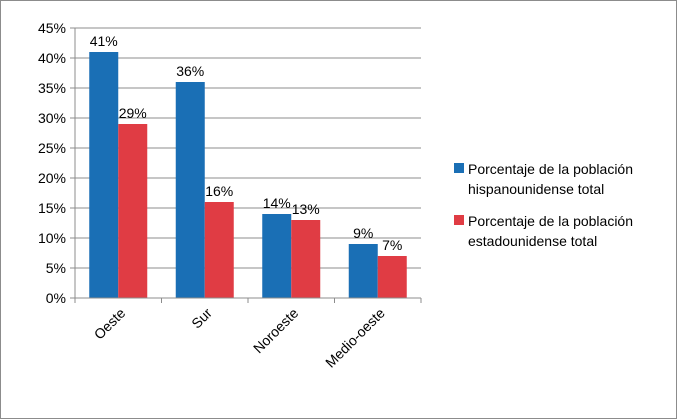 This screenshot has width=677, height=419. Describe the element at coordinates (133, 113) in the screenshot. I see `data-label: 29%` at that location.